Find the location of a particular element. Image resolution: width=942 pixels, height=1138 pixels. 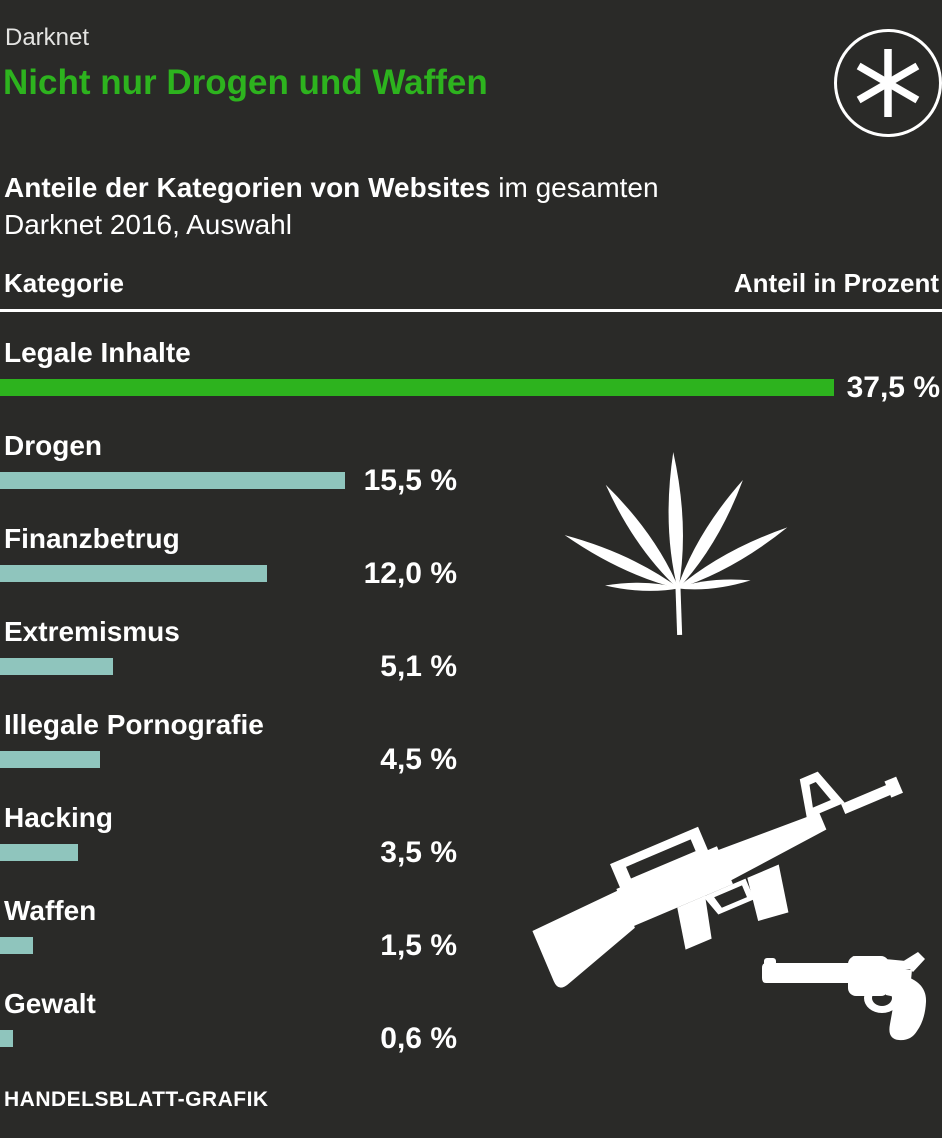

row-label: Drogen is located at coordinates (53, 445).